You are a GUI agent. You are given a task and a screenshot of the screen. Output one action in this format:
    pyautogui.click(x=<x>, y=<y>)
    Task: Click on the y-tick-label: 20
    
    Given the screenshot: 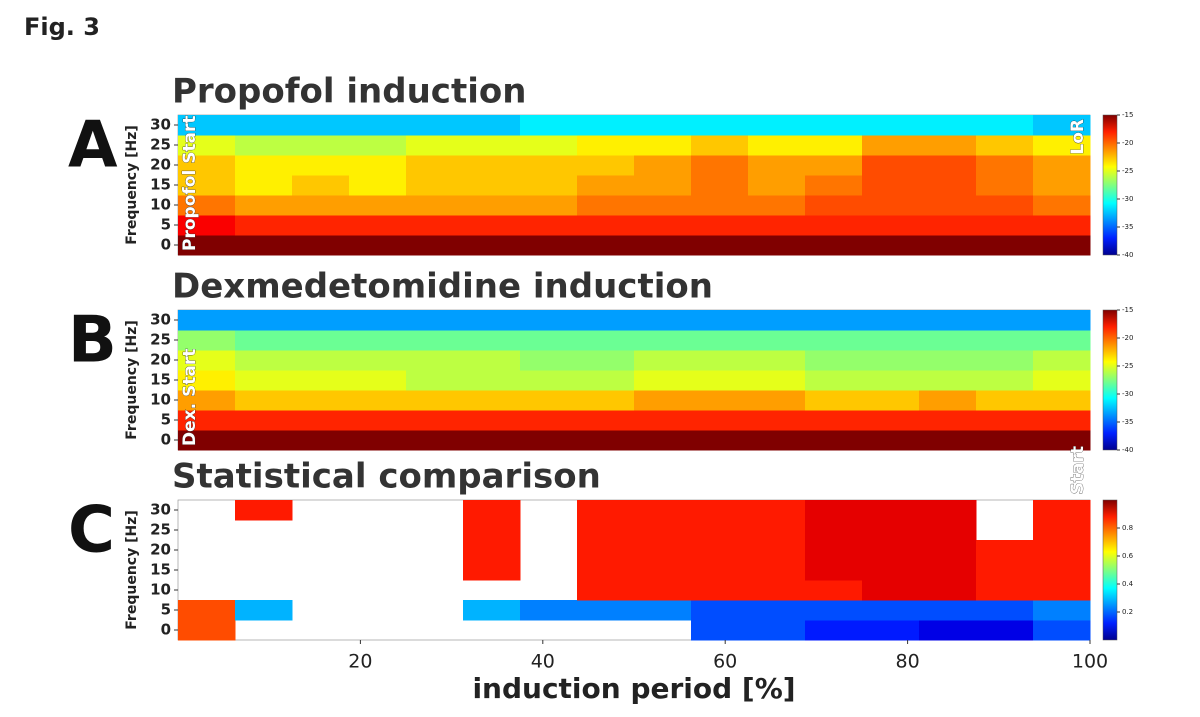 What is the action you would take?
    pyautogui.click(x=160, y=550)
    